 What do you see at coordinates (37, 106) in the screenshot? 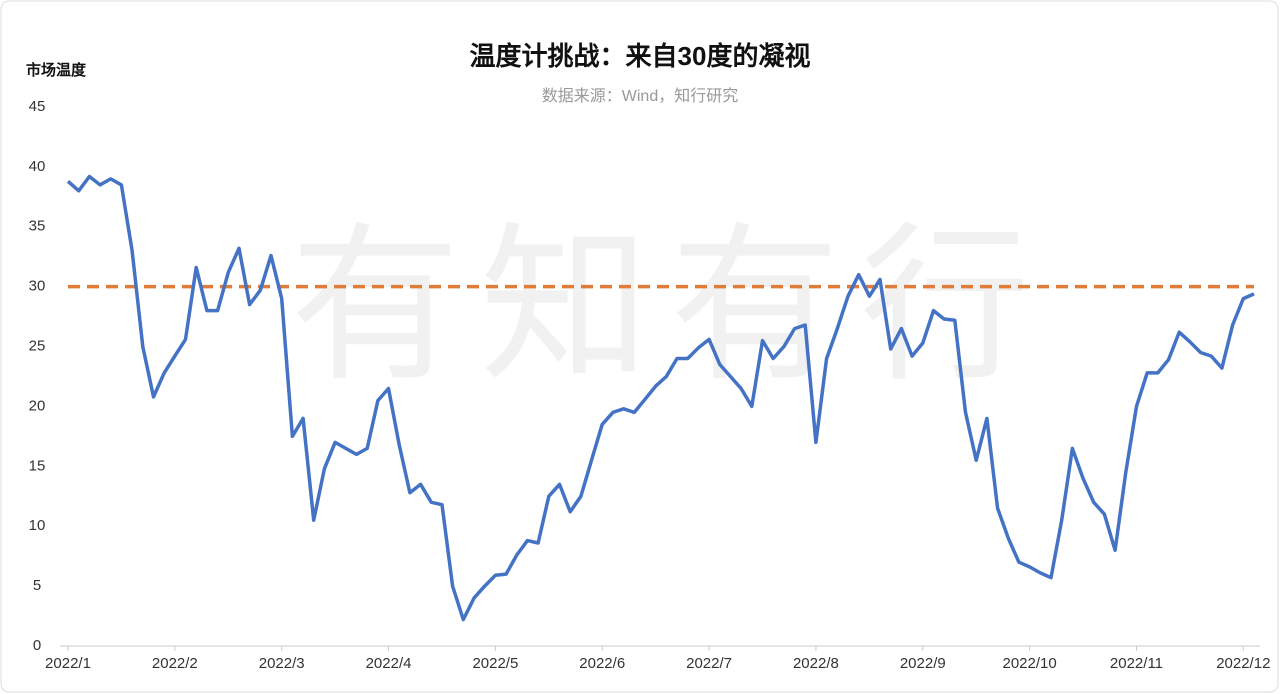
I see `y-tick-label: 45` at bounding box center [37, 106].